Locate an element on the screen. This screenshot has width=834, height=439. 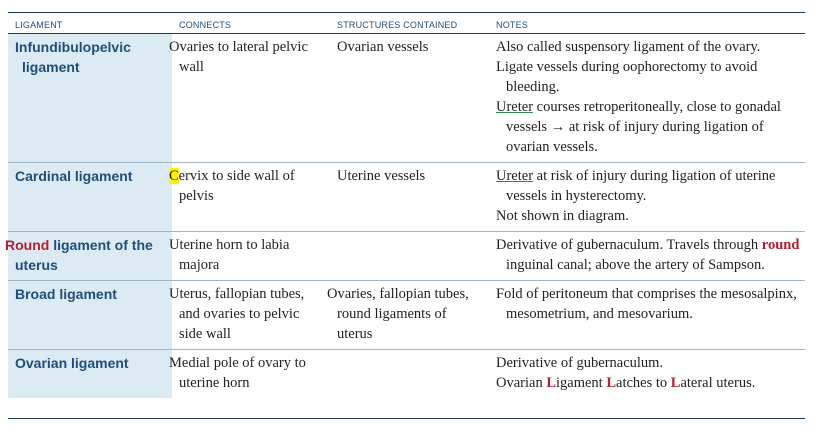
connects-cell: Ovaries to lateral pelvic wall is located at coordinates (238, 57).